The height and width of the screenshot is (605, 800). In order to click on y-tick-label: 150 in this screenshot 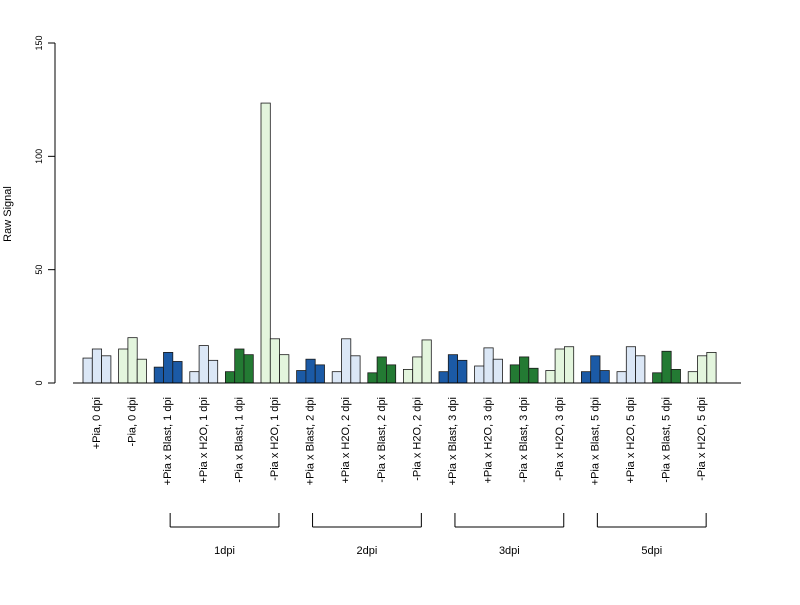, I will do `click(39, 42)`.